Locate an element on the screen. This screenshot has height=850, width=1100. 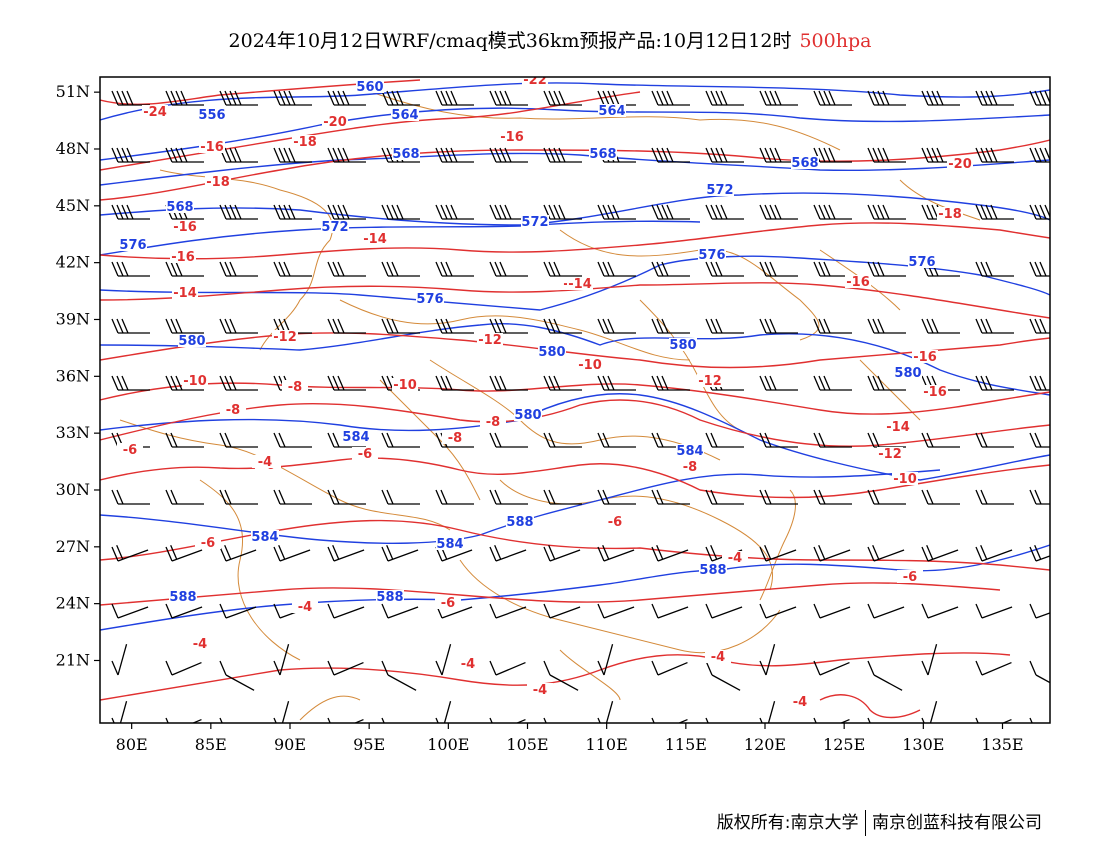
temperature-label: -10 is located at coordinates (405, 385).